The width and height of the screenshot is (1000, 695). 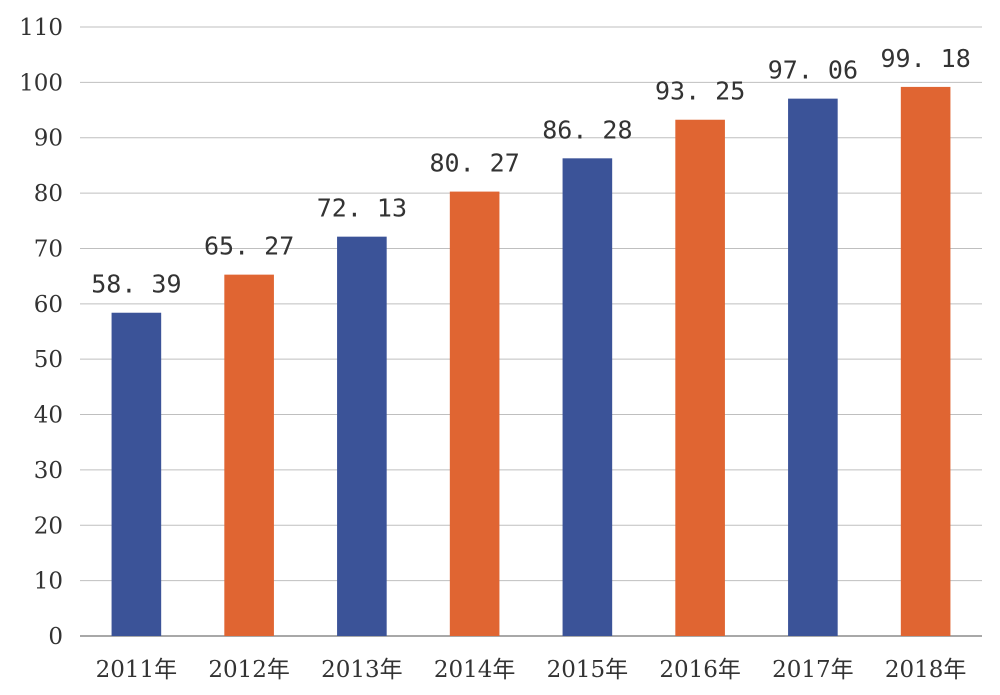 What do you see at coordinates (249, 246) in the screenshot?
I see `data-label: 65. 27` at bounding box center [249, 246].